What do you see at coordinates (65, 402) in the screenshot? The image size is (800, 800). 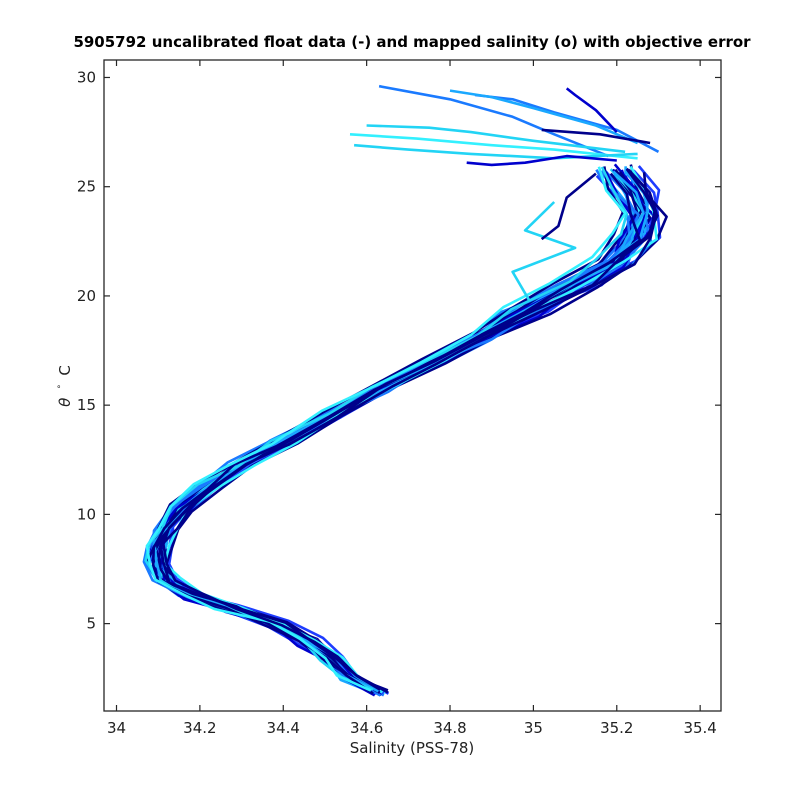 I see `y-axis-symbol: θ` at bounding box center [65, 402].